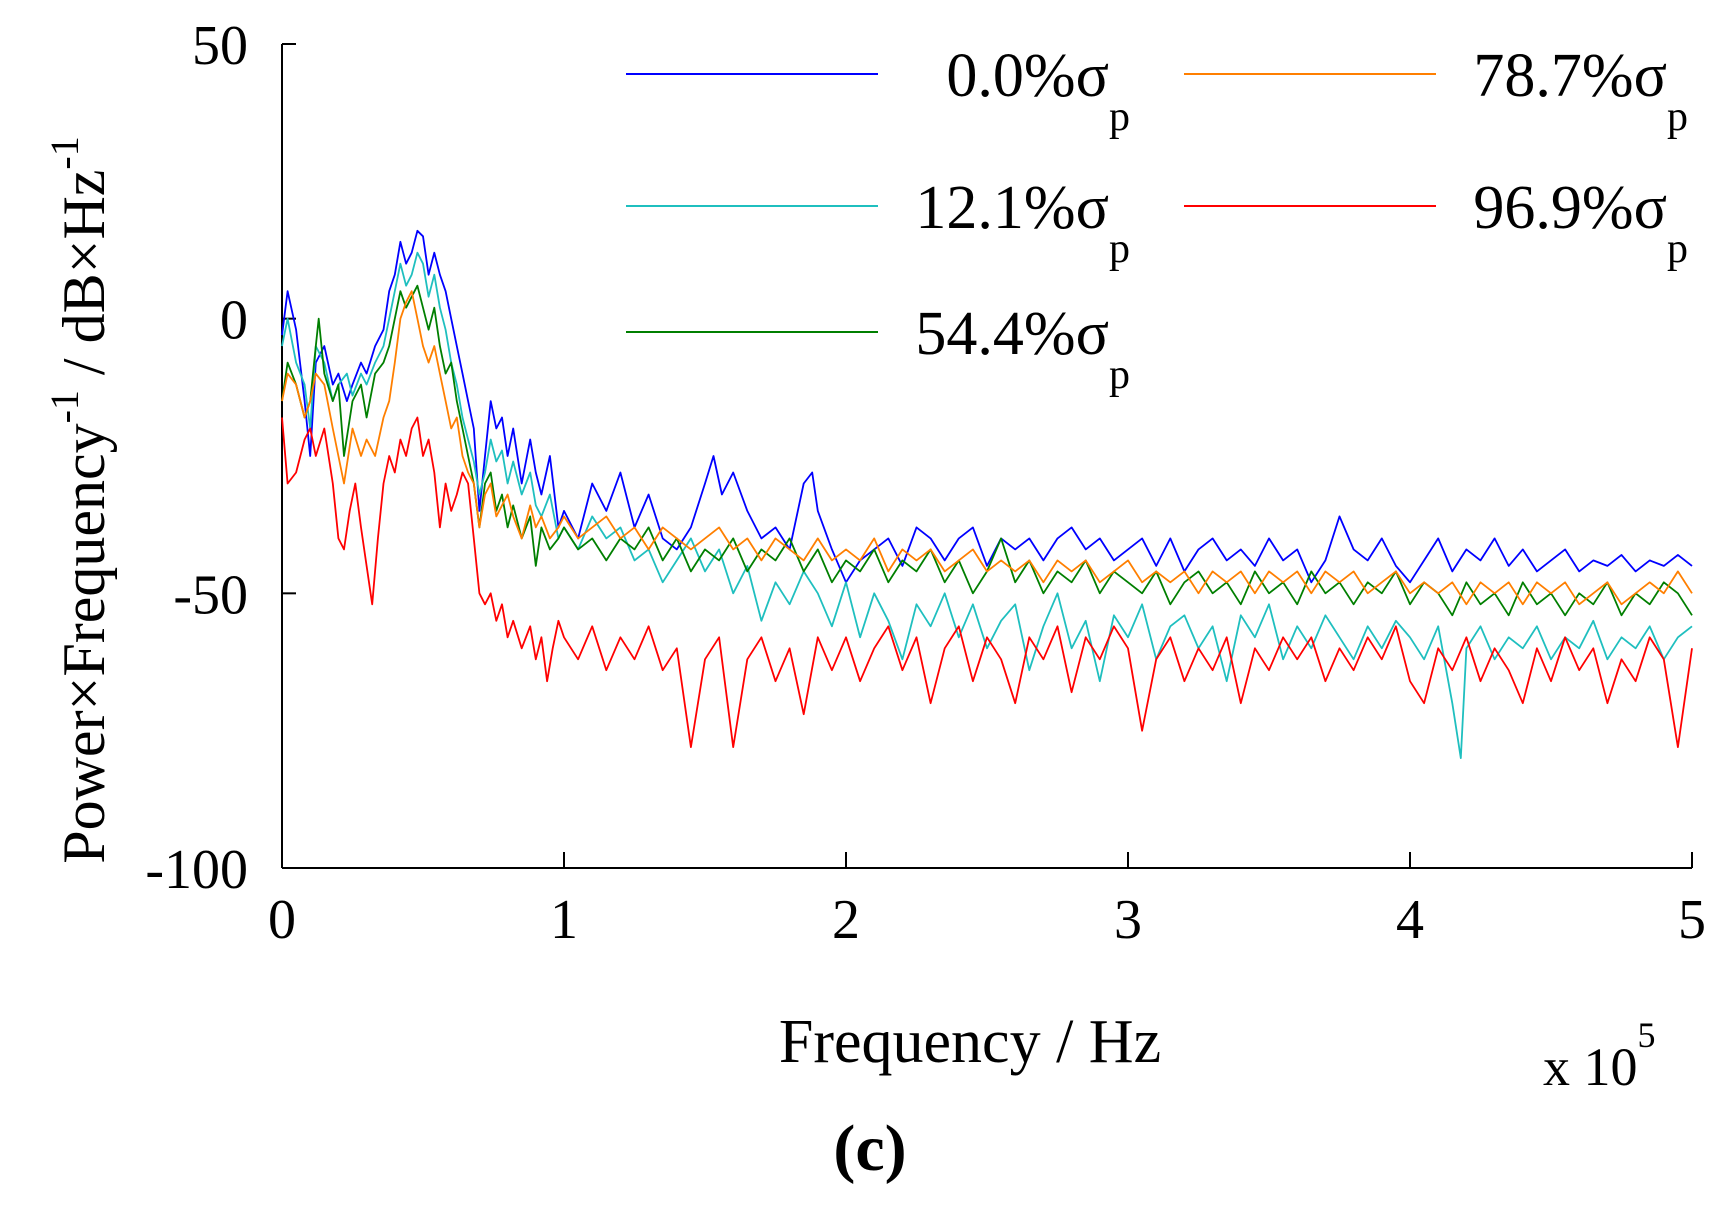 This screenshot has width=1720, height=1209. Describe the element at coordinates (1012, 208) in the screenshot. I see `legend-label-main: 12.1%σ` at that location.